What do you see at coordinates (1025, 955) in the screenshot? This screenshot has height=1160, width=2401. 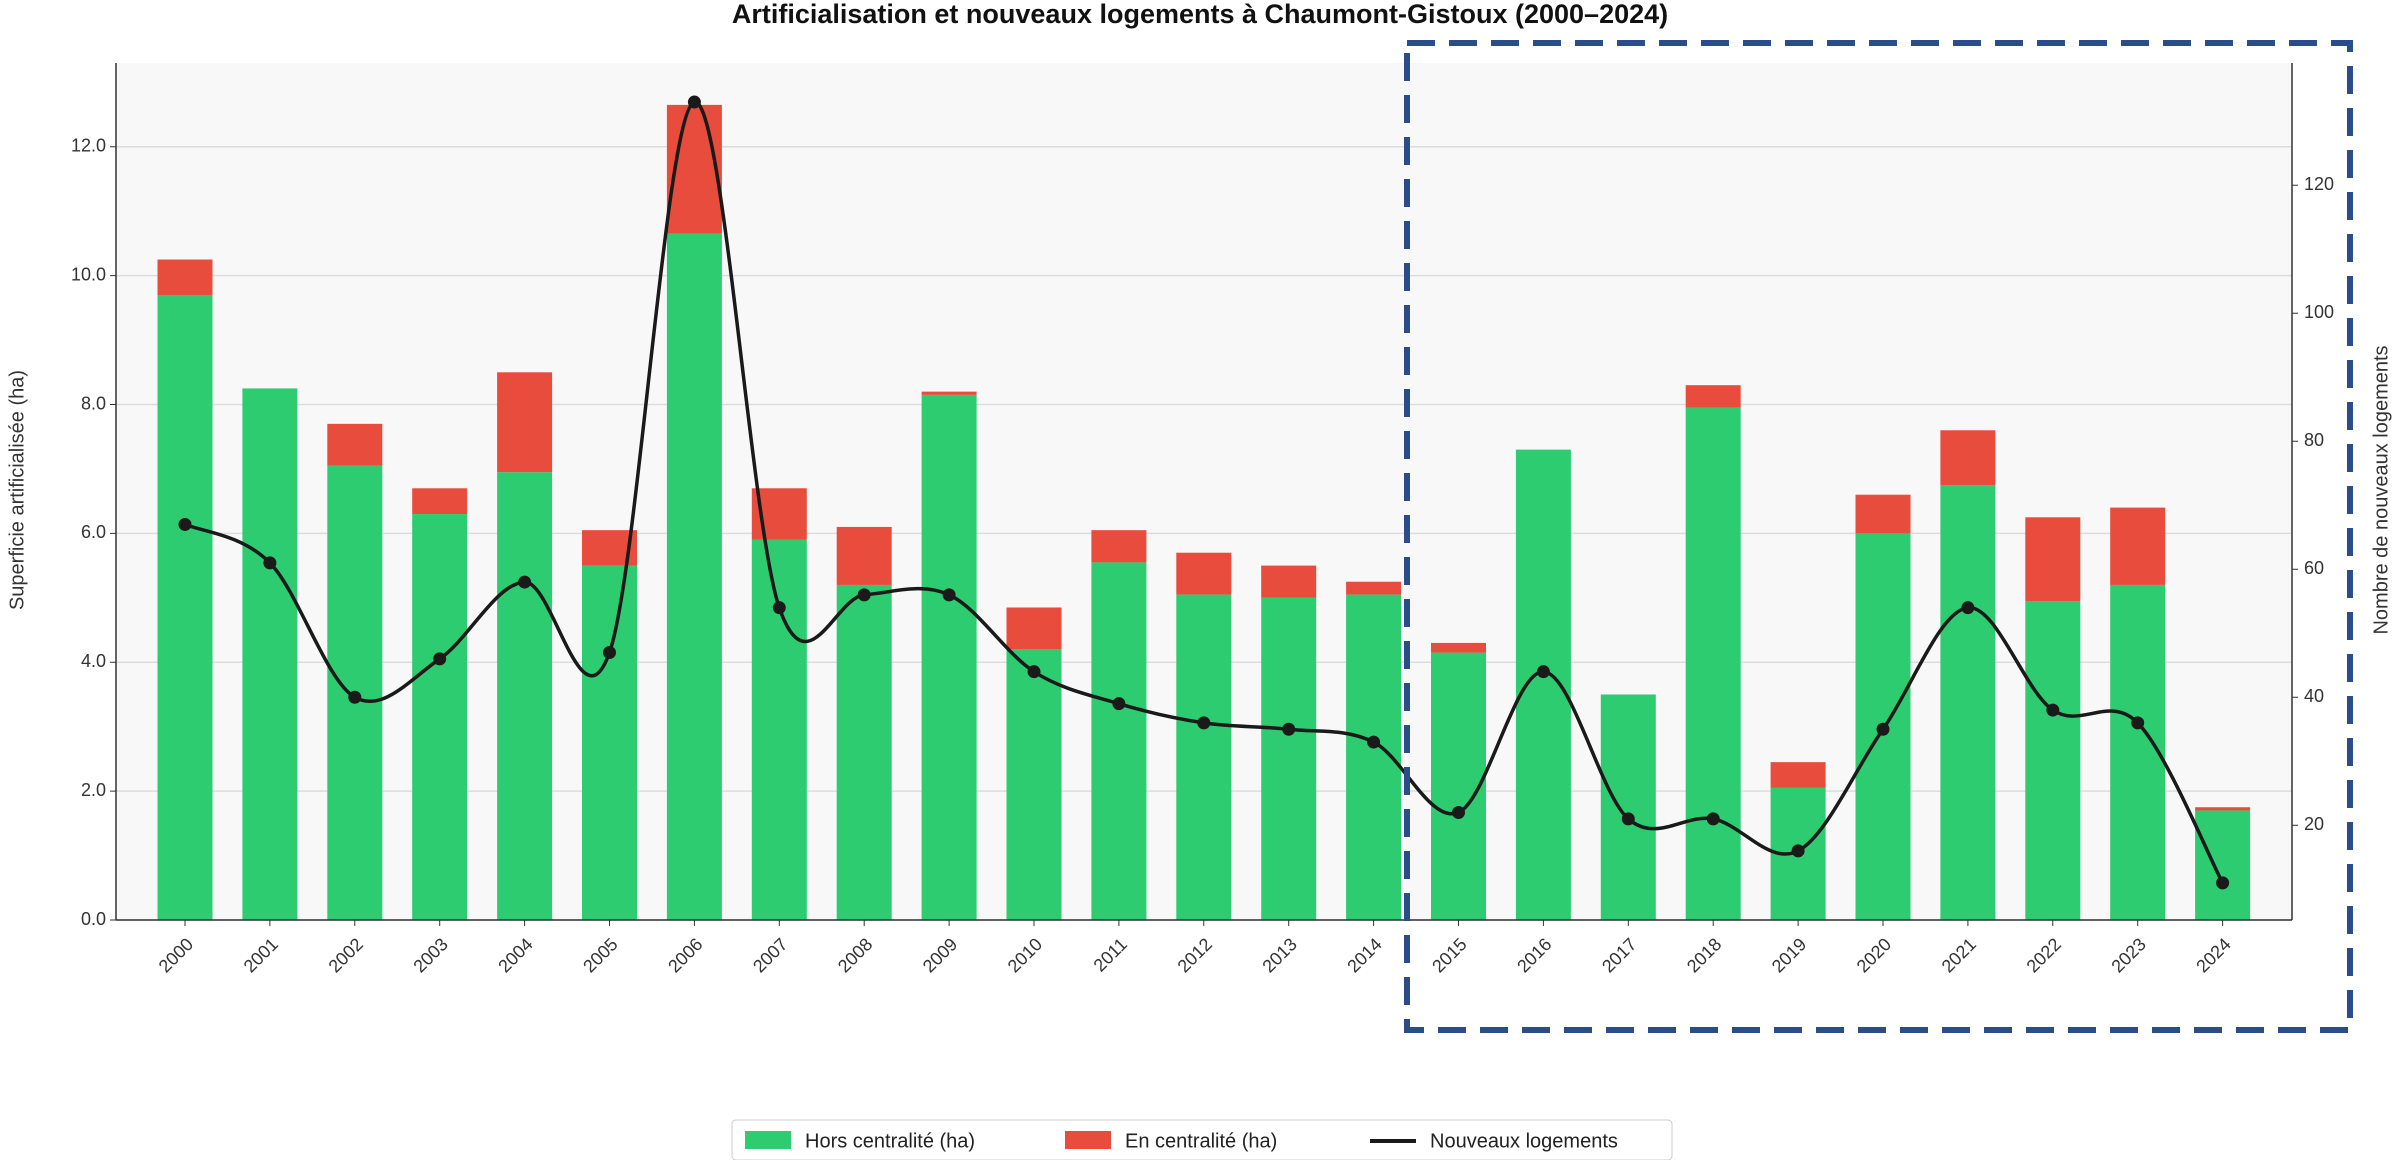 I see `x-tick-label: 2010` at bounding box center [1025, 955].